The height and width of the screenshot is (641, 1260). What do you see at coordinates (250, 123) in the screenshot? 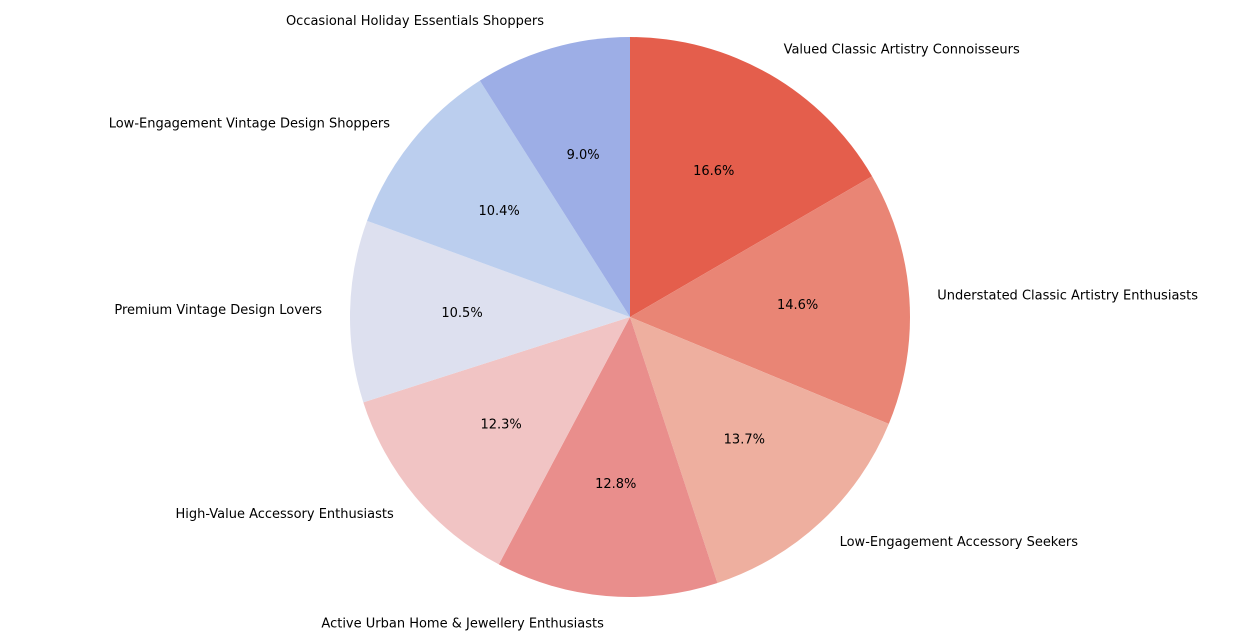
I see `slice-category-label: Low-Engagement Vintage Design Shoppers` at bounding box center [250, 123].